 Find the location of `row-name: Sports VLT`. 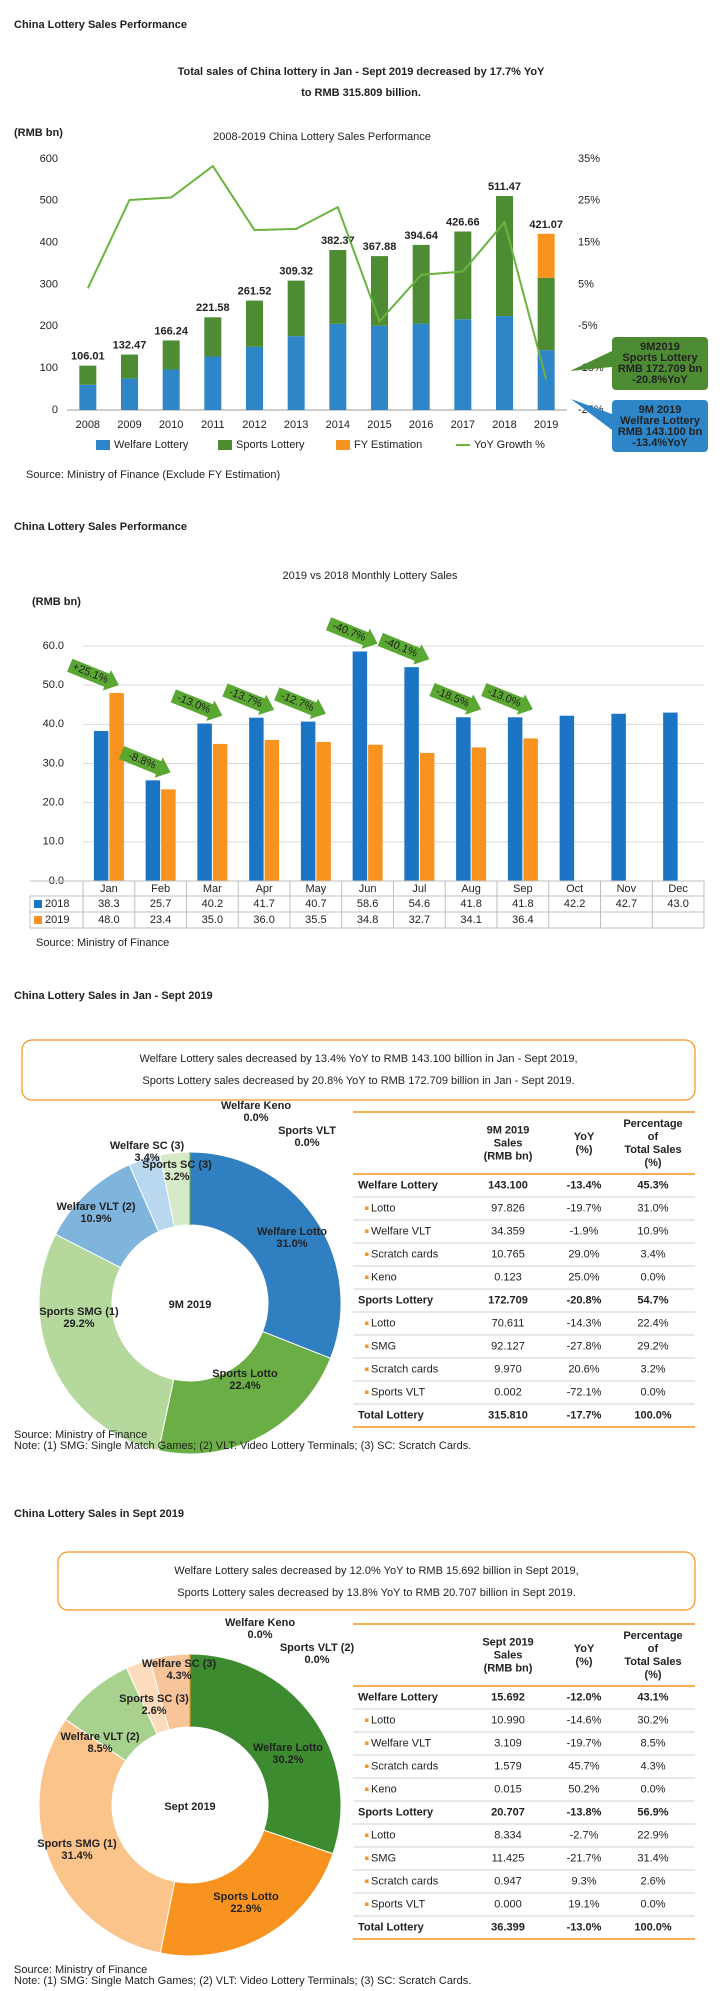

row-name: Sports VLT is located at coordinates (398, 1392).